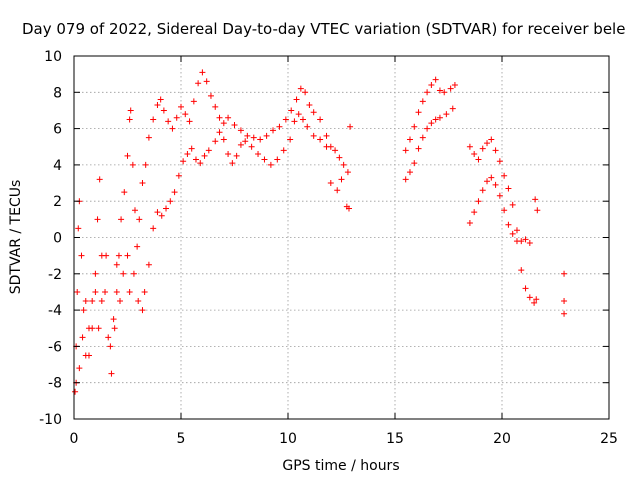 The width and height of the screenshot is (640, 480). I want to click on y-tick-label: -6, so click(55, 347).